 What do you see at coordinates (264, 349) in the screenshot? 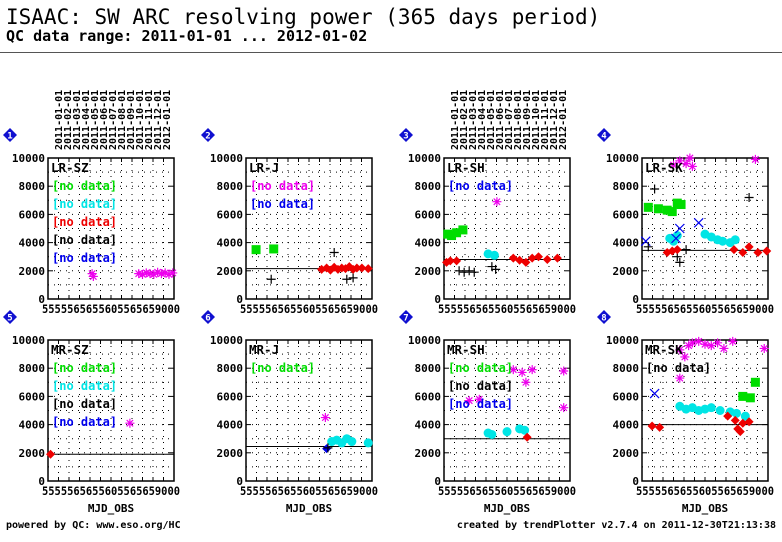
I see `panel-label: MR-J` at bounding box center [264, 349].